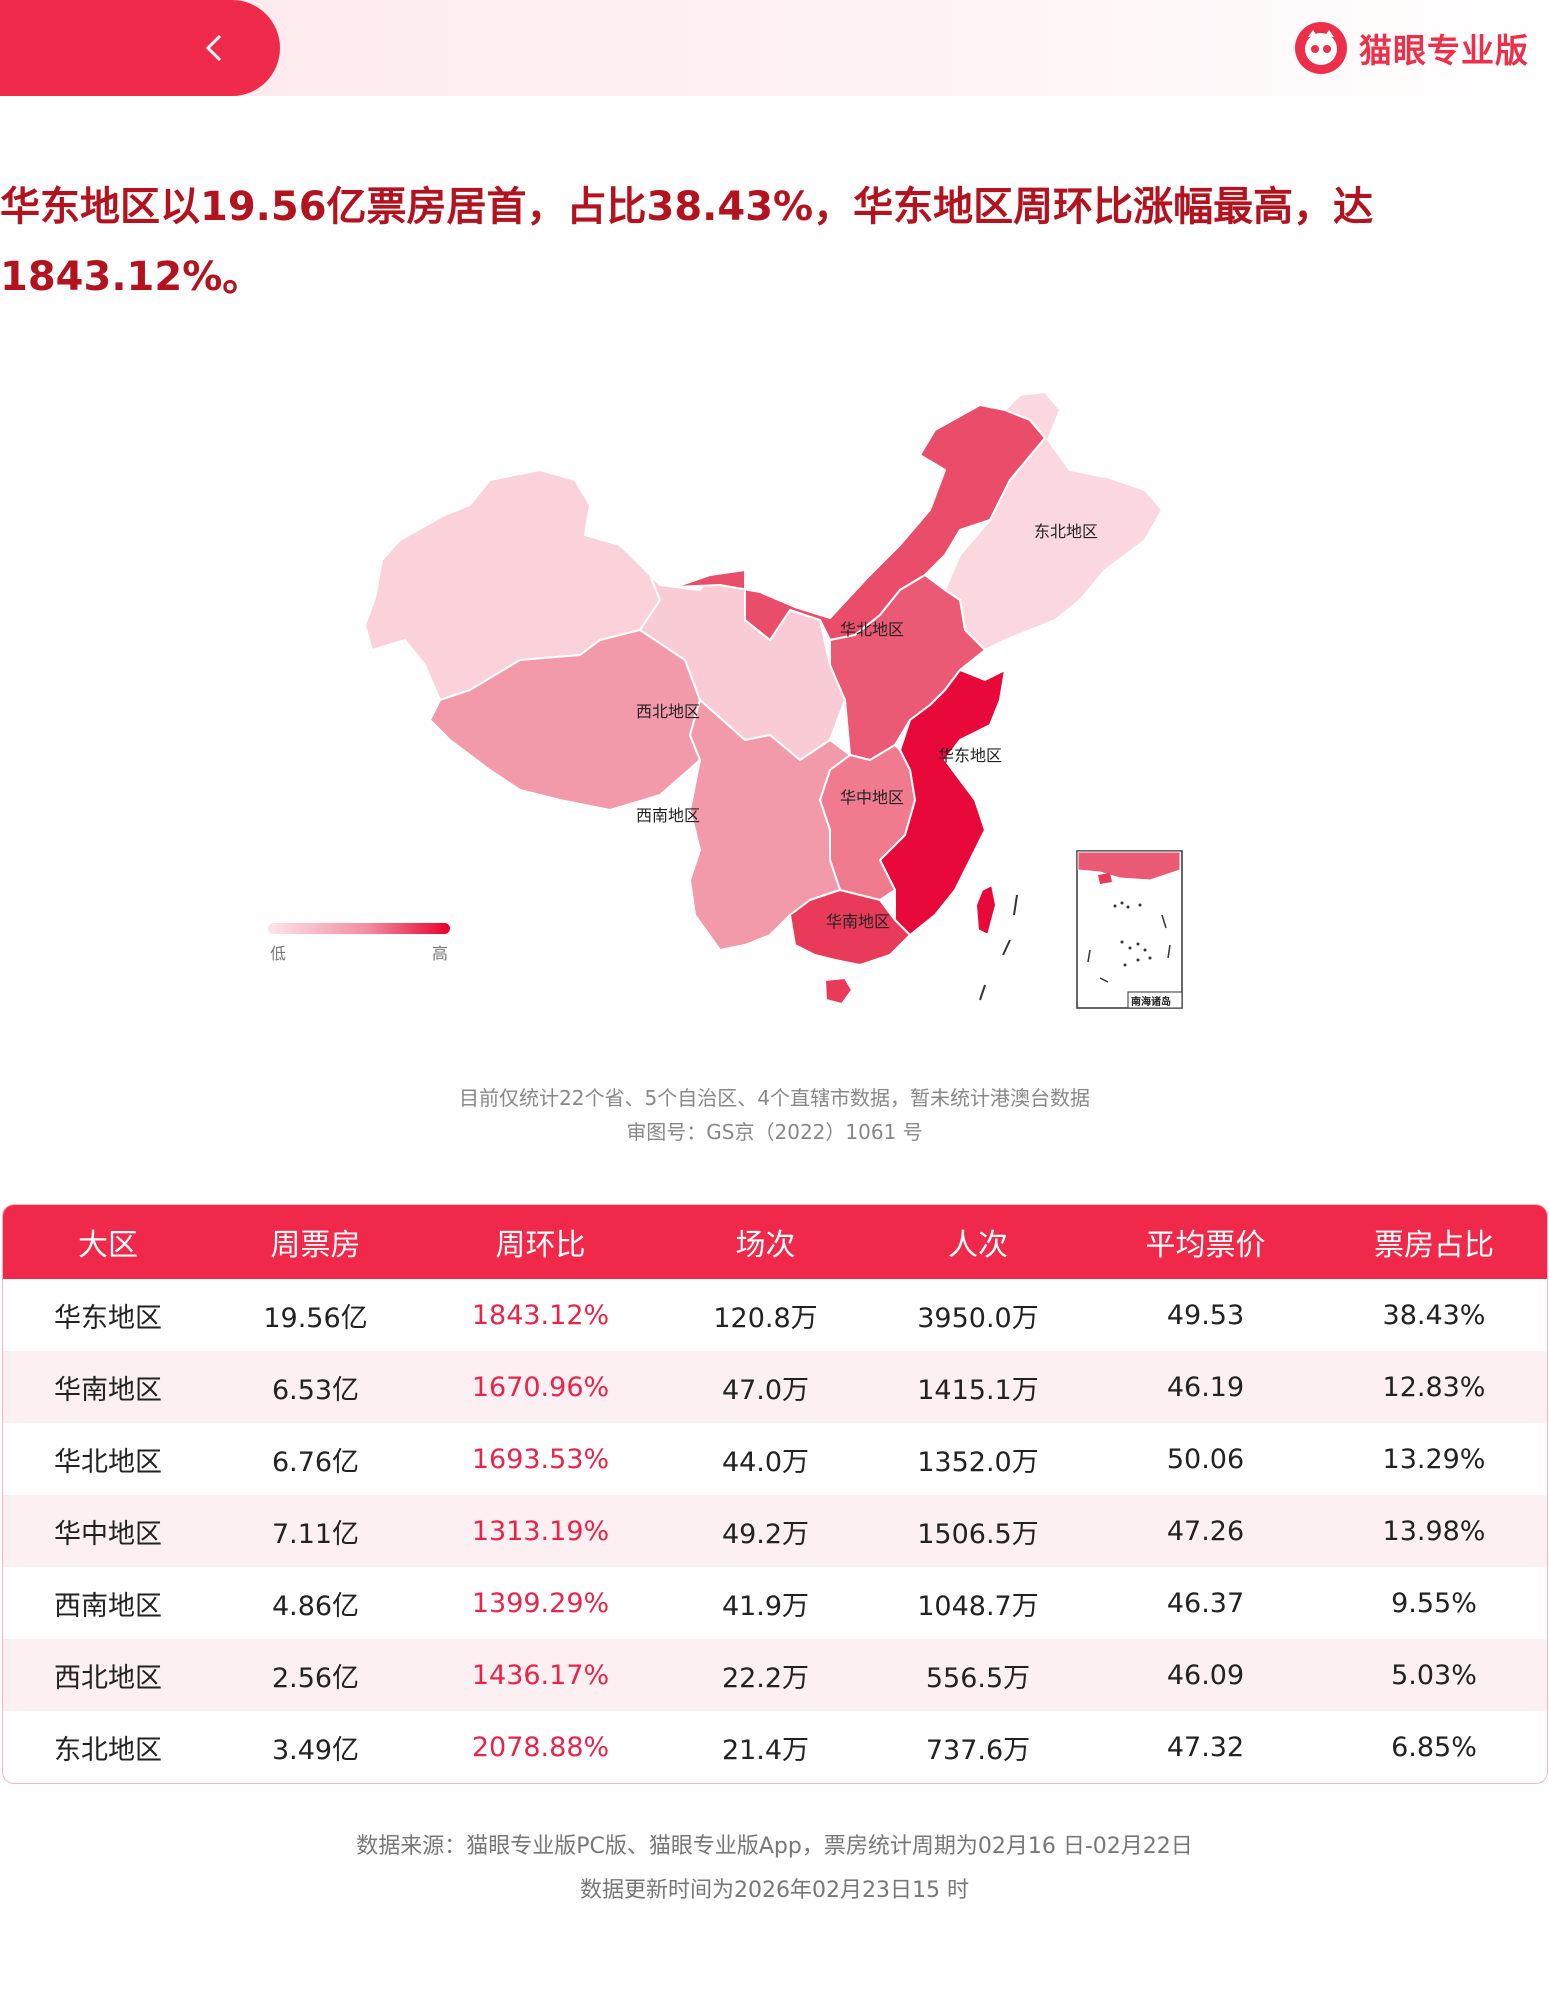 The height and width of the screenshot is (1997, 1549). Describe the element at coordinates (315, 1534) in the screenshot. I see `cell-weekly-box-office: 7.11亿` at that location.